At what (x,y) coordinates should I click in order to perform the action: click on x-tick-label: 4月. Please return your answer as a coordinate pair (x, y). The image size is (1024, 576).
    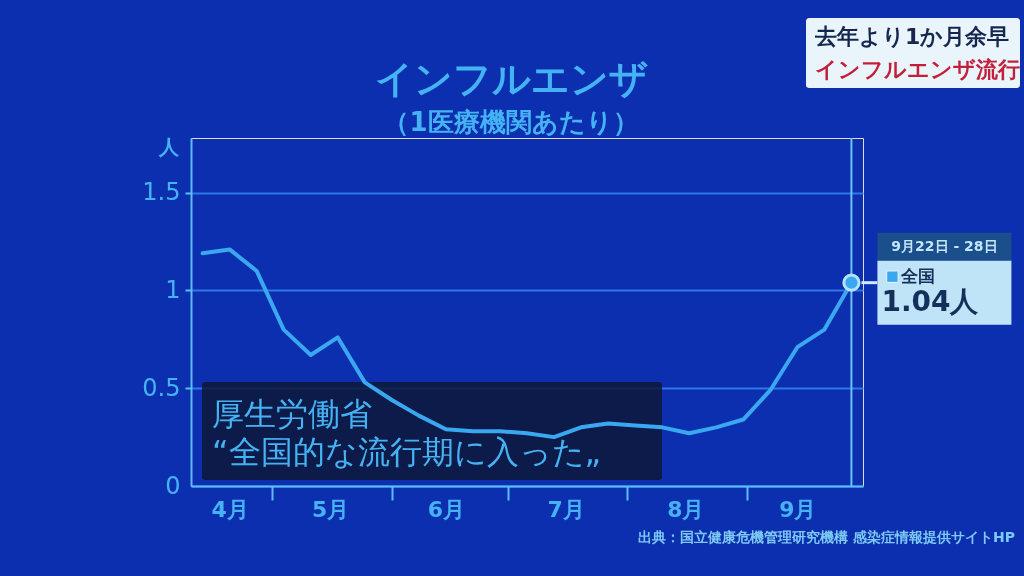
    Looking at the image, I should click on (230, 509).